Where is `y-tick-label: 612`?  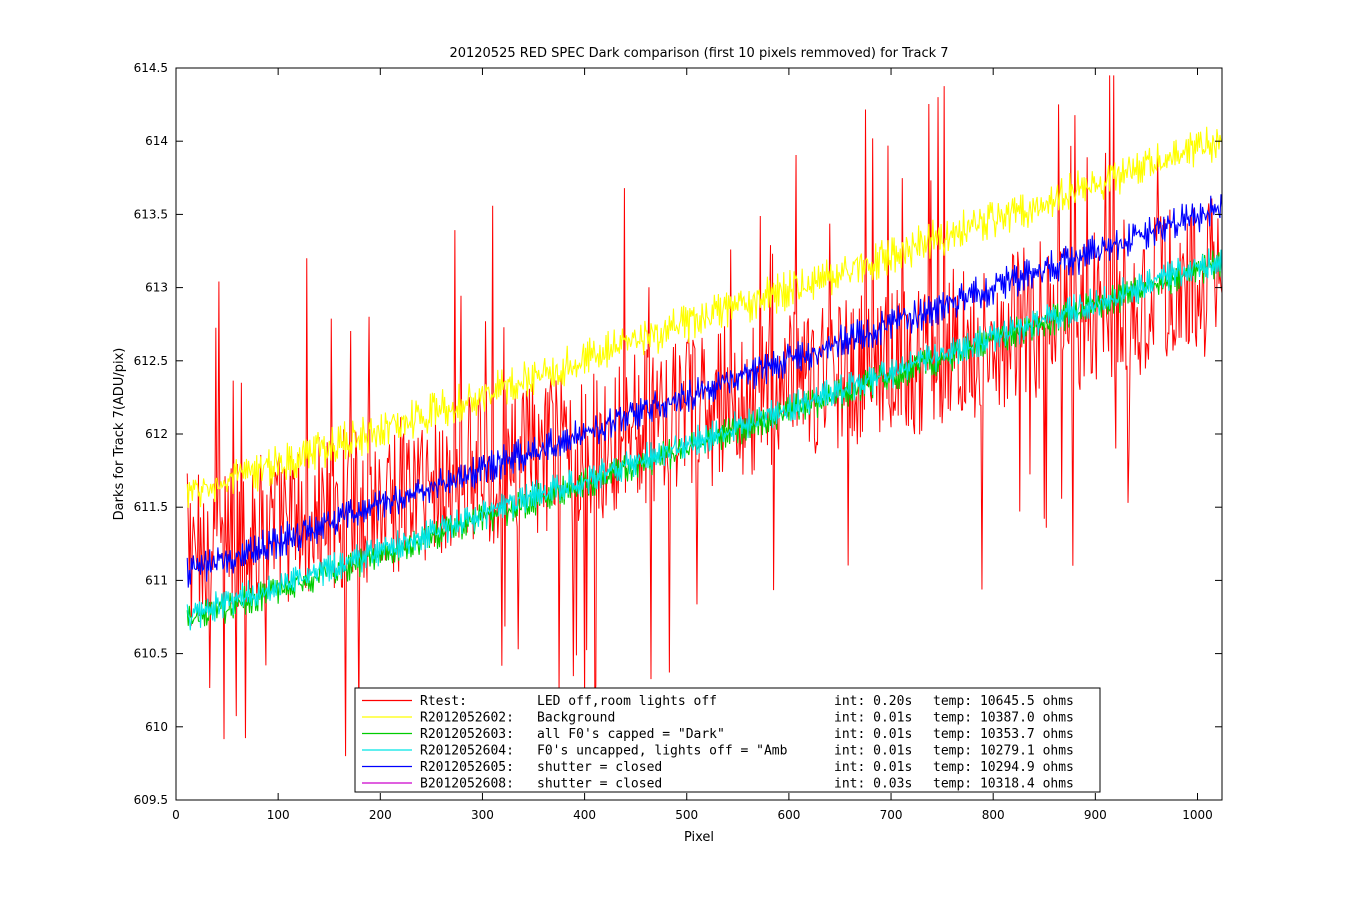
y-tick-label: 612 is located at coordinates (156, 434).